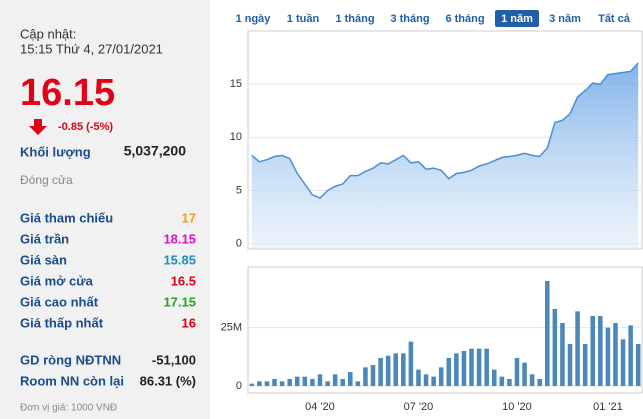  Describe the element at coordinates (354, 19) in the screenshot. I see `tab: 1 tháng` at that location.